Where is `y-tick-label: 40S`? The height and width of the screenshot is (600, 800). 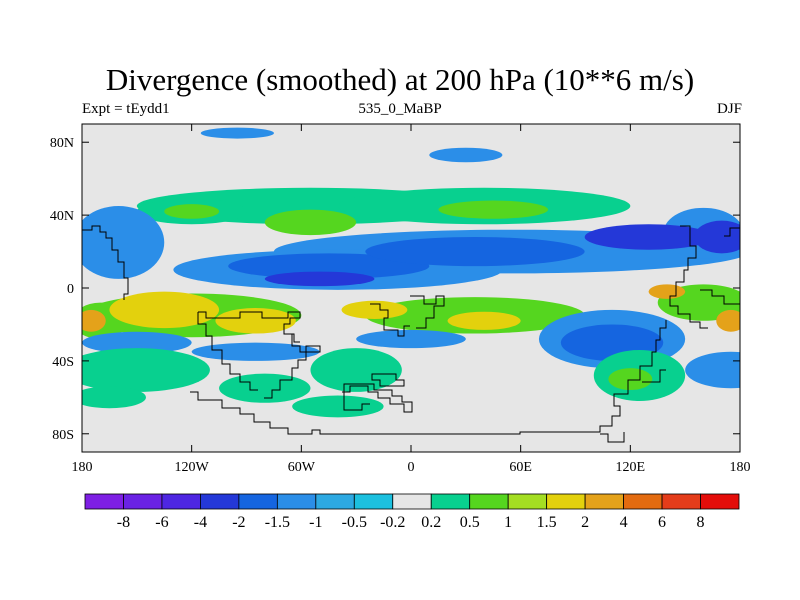
y-tick-label: 40S is located at coordinates (63, 362).